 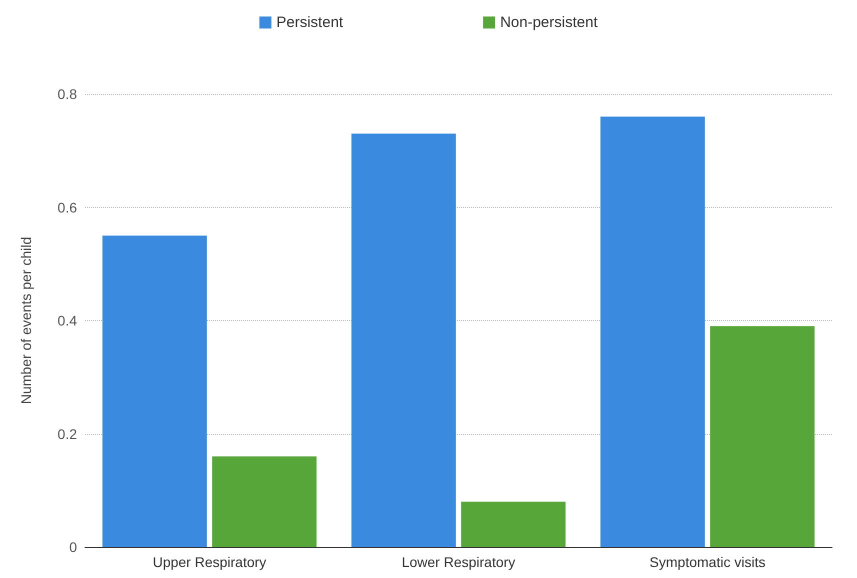 I want to click on y-axis-title: Number of events per child, so click(x=26, y=320).